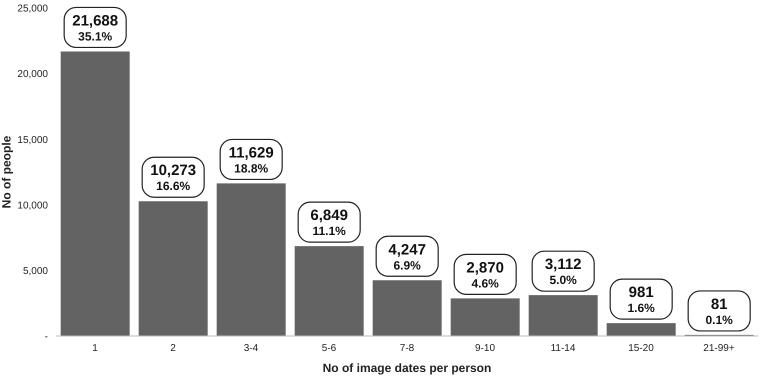  What do you see at coordinates (173, 178) in the screenshot?
I see `data-label: 10,273 16.6%` at bounding box center [173, 178].